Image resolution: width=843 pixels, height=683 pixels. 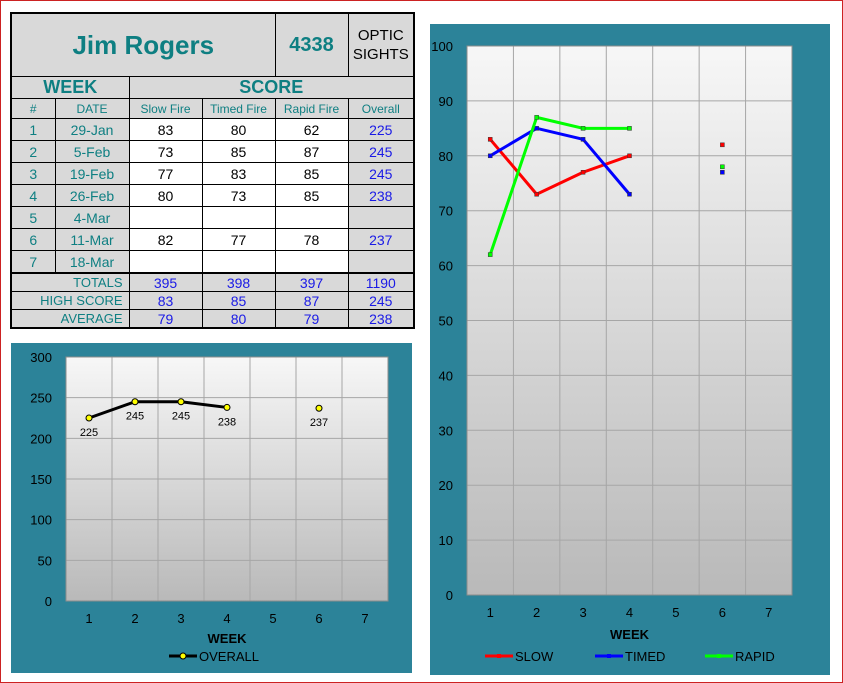 I want to click on summary-label: HIGH SCORE, so click(x=70, y=300).